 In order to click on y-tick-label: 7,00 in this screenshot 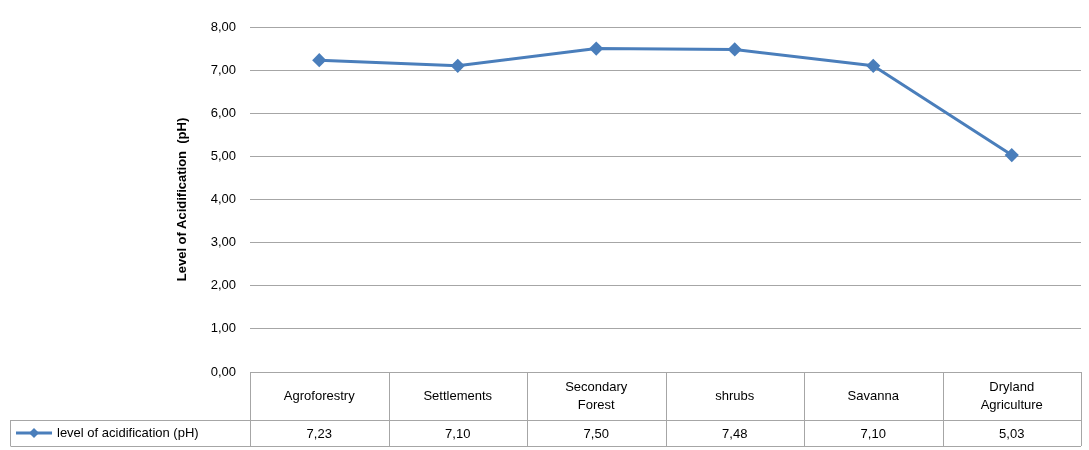, I will do `click(223, 69)`.